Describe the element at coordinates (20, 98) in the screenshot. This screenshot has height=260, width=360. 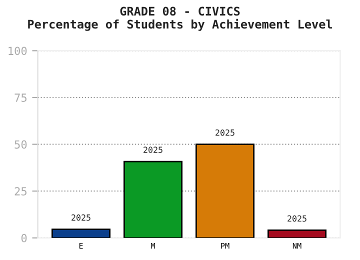
I see `y-tick-label: 75` at that location.